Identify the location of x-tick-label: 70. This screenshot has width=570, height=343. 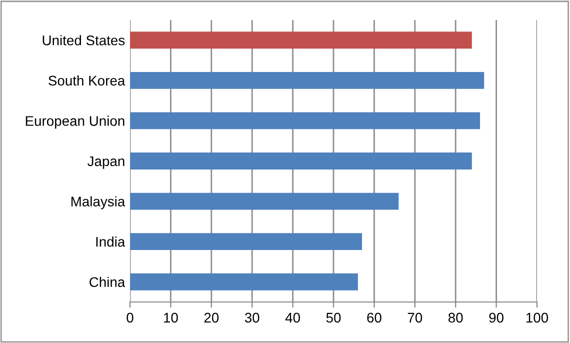
(415, 317).